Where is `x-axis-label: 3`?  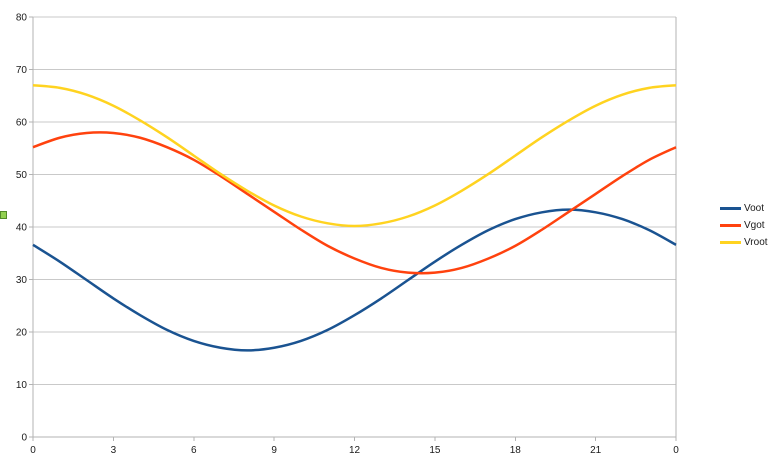 x-axis-label: 3 is located at coordinates (114, 450).